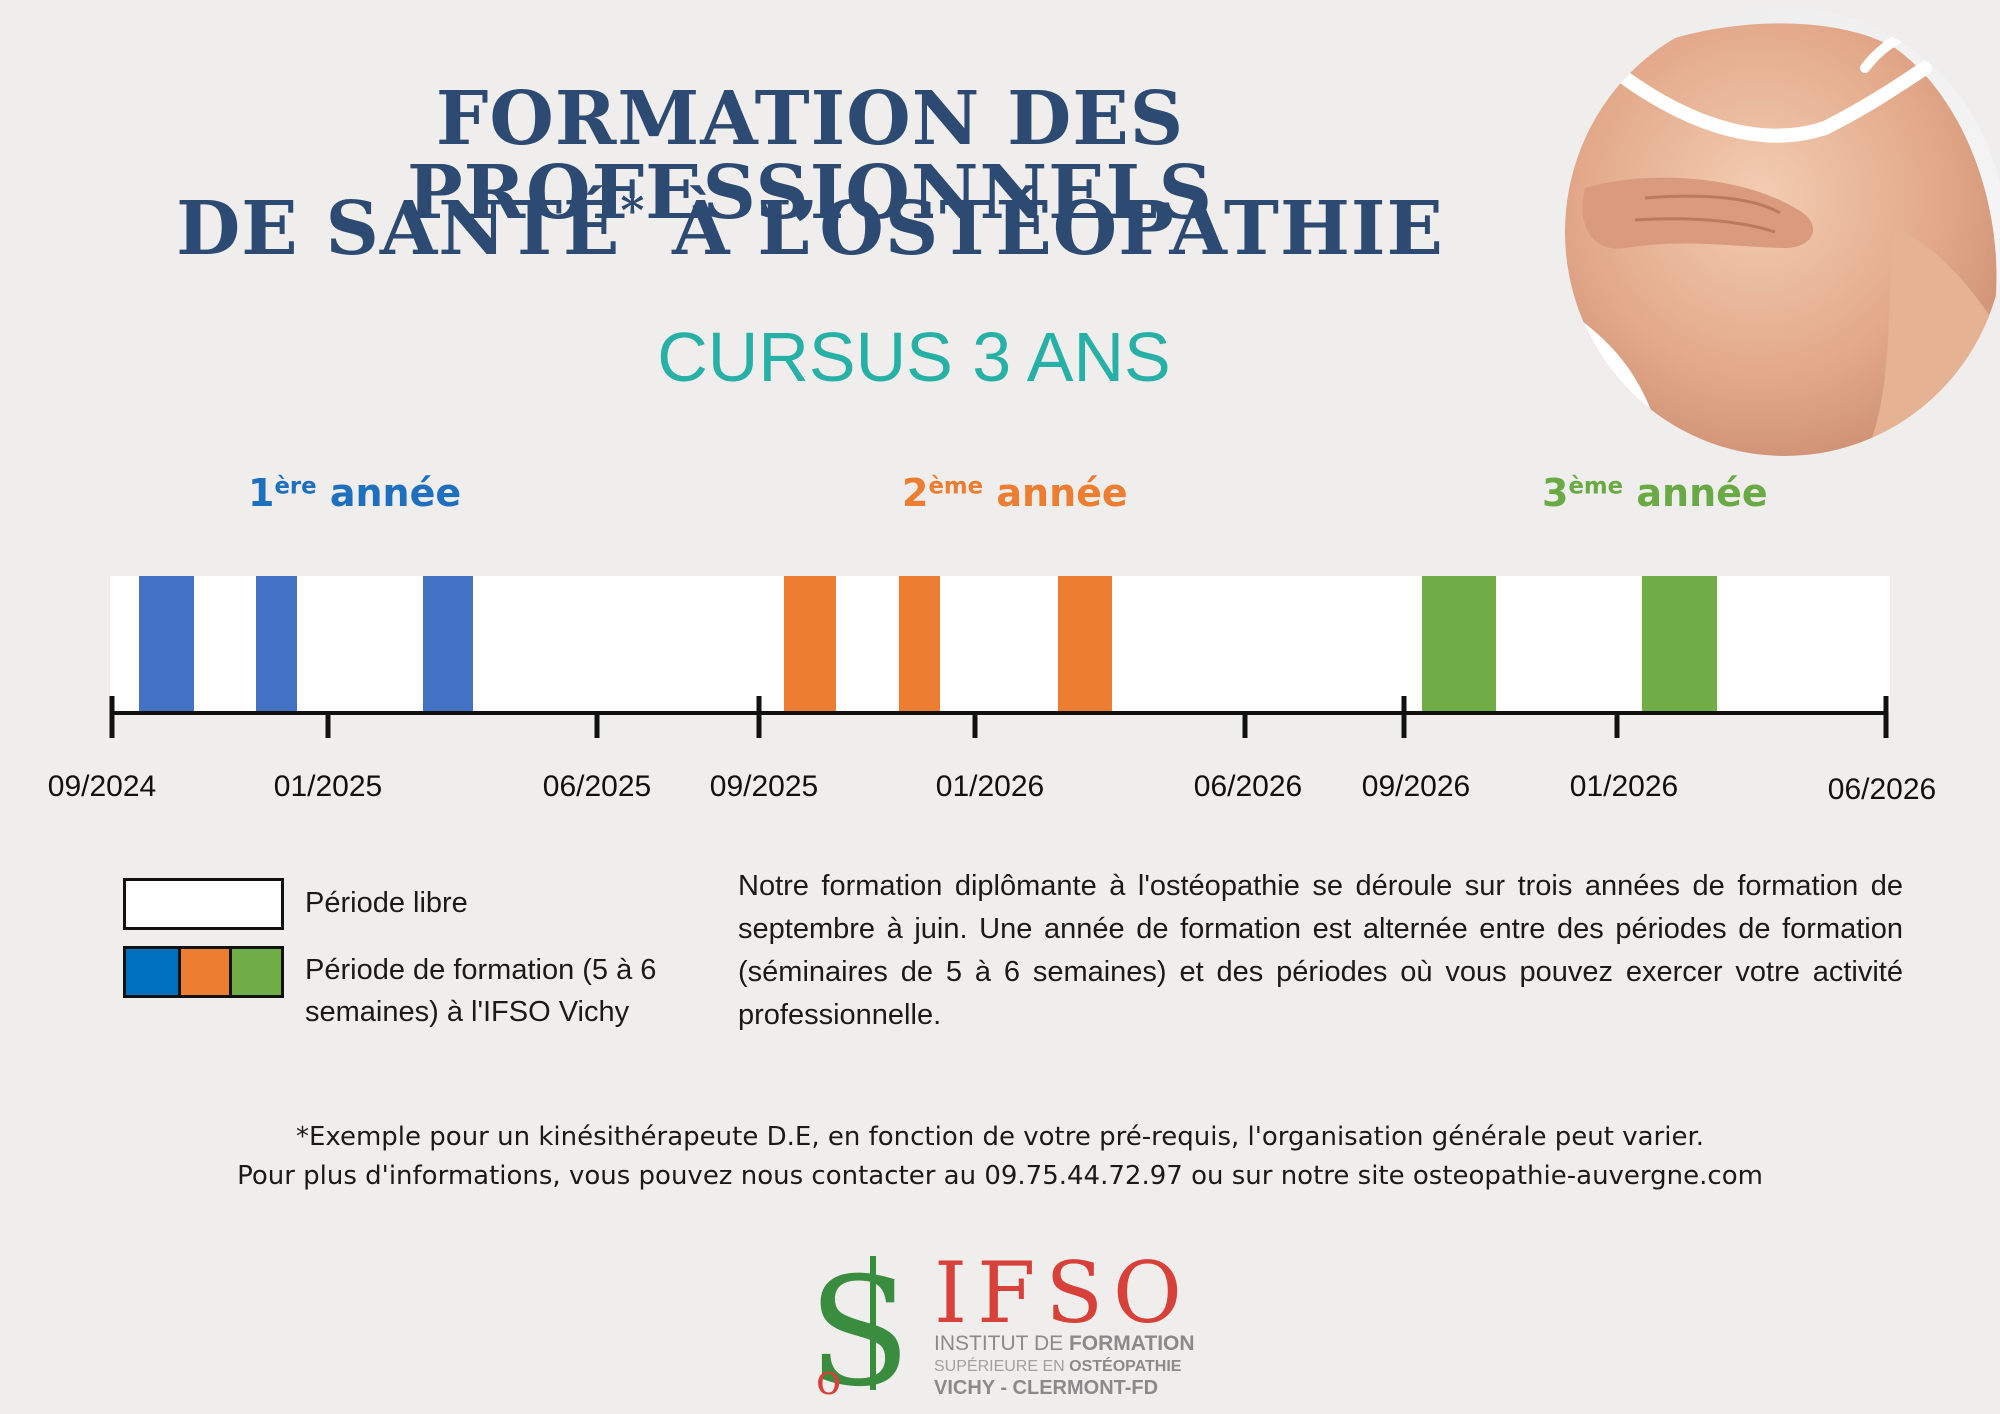 Image resolution: width=2000 pixels, height=1414 pixels. I want to click on year-2-number: 2, so click(915, 493).